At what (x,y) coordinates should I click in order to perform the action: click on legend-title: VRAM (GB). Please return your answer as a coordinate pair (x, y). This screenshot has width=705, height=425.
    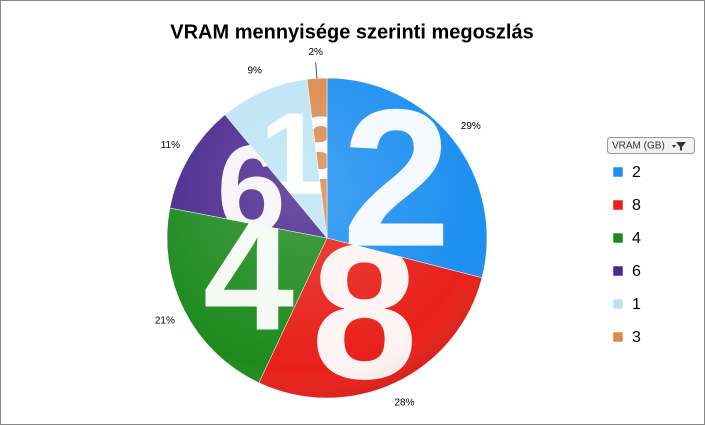
    Looking at the image, I should click on (638, 146).